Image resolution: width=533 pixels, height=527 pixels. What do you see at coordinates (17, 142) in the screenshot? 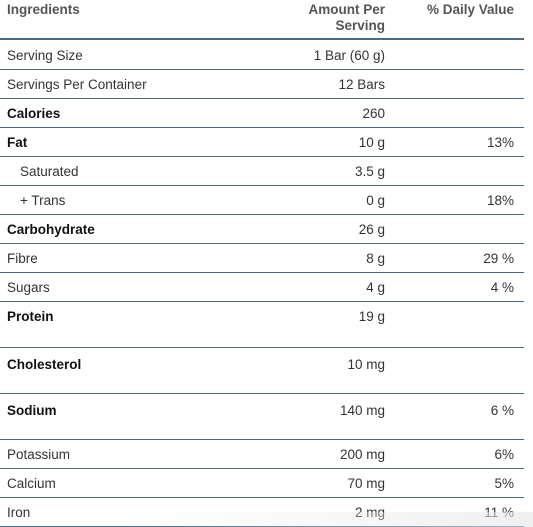
I see `row-name: Fat` at bounding box center [17, 142].